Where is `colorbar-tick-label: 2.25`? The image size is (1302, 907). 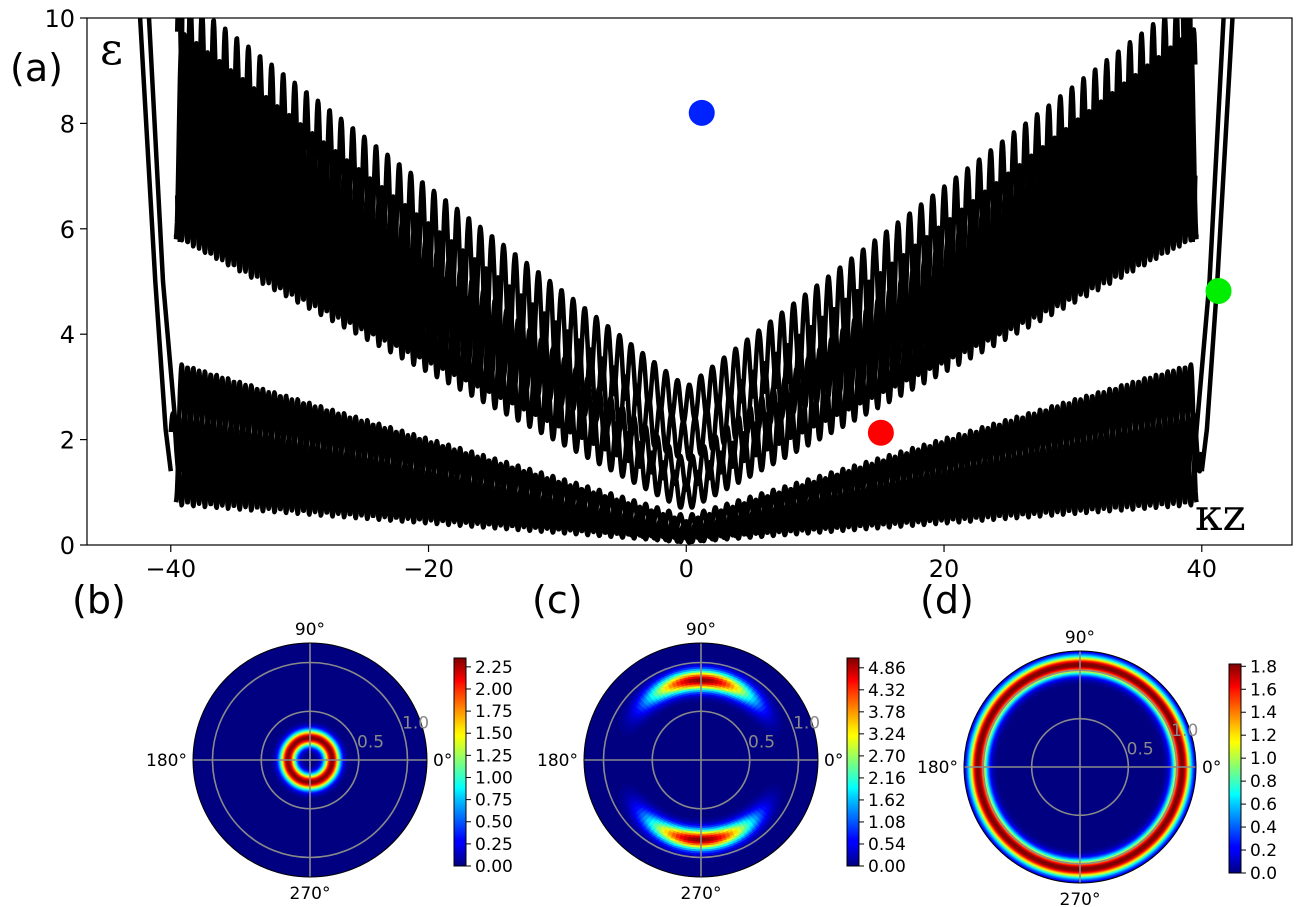
colorbar-tick-label: 2.25 is located at coordinates (494, 668).